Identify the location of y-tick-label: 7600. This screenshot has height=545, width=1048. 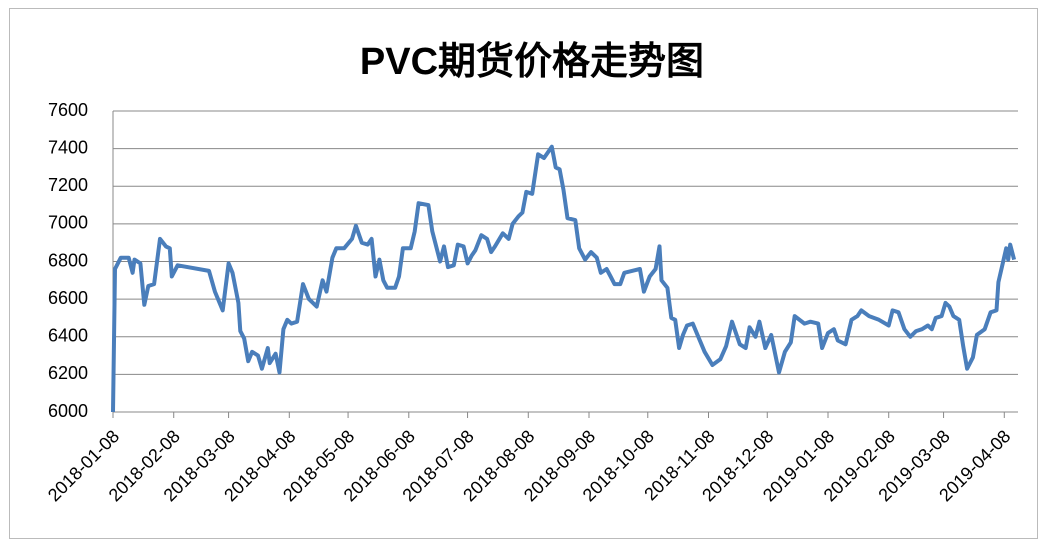
(68, 110).